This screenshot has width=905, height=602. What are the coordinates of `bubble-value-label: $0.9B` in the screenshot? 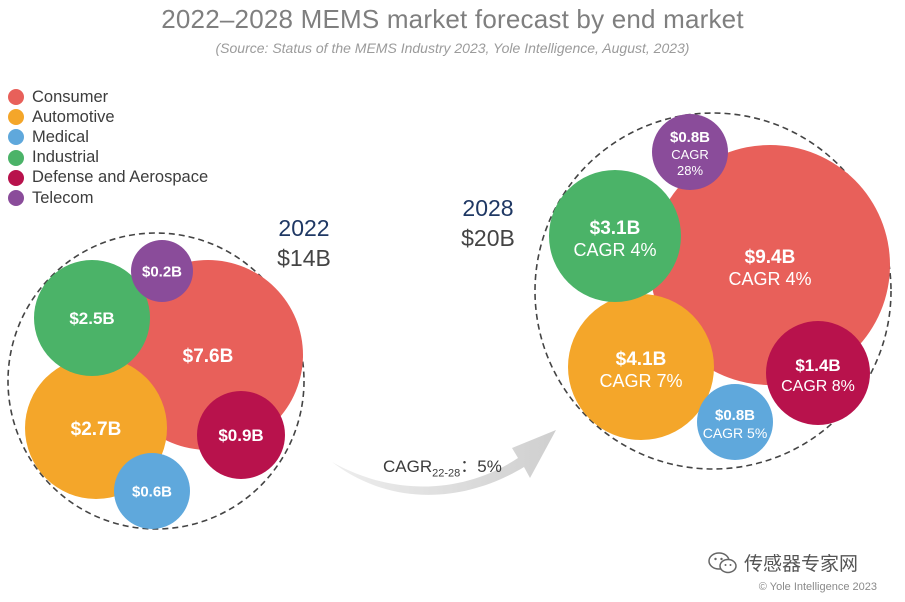 It's located at (240, 435).